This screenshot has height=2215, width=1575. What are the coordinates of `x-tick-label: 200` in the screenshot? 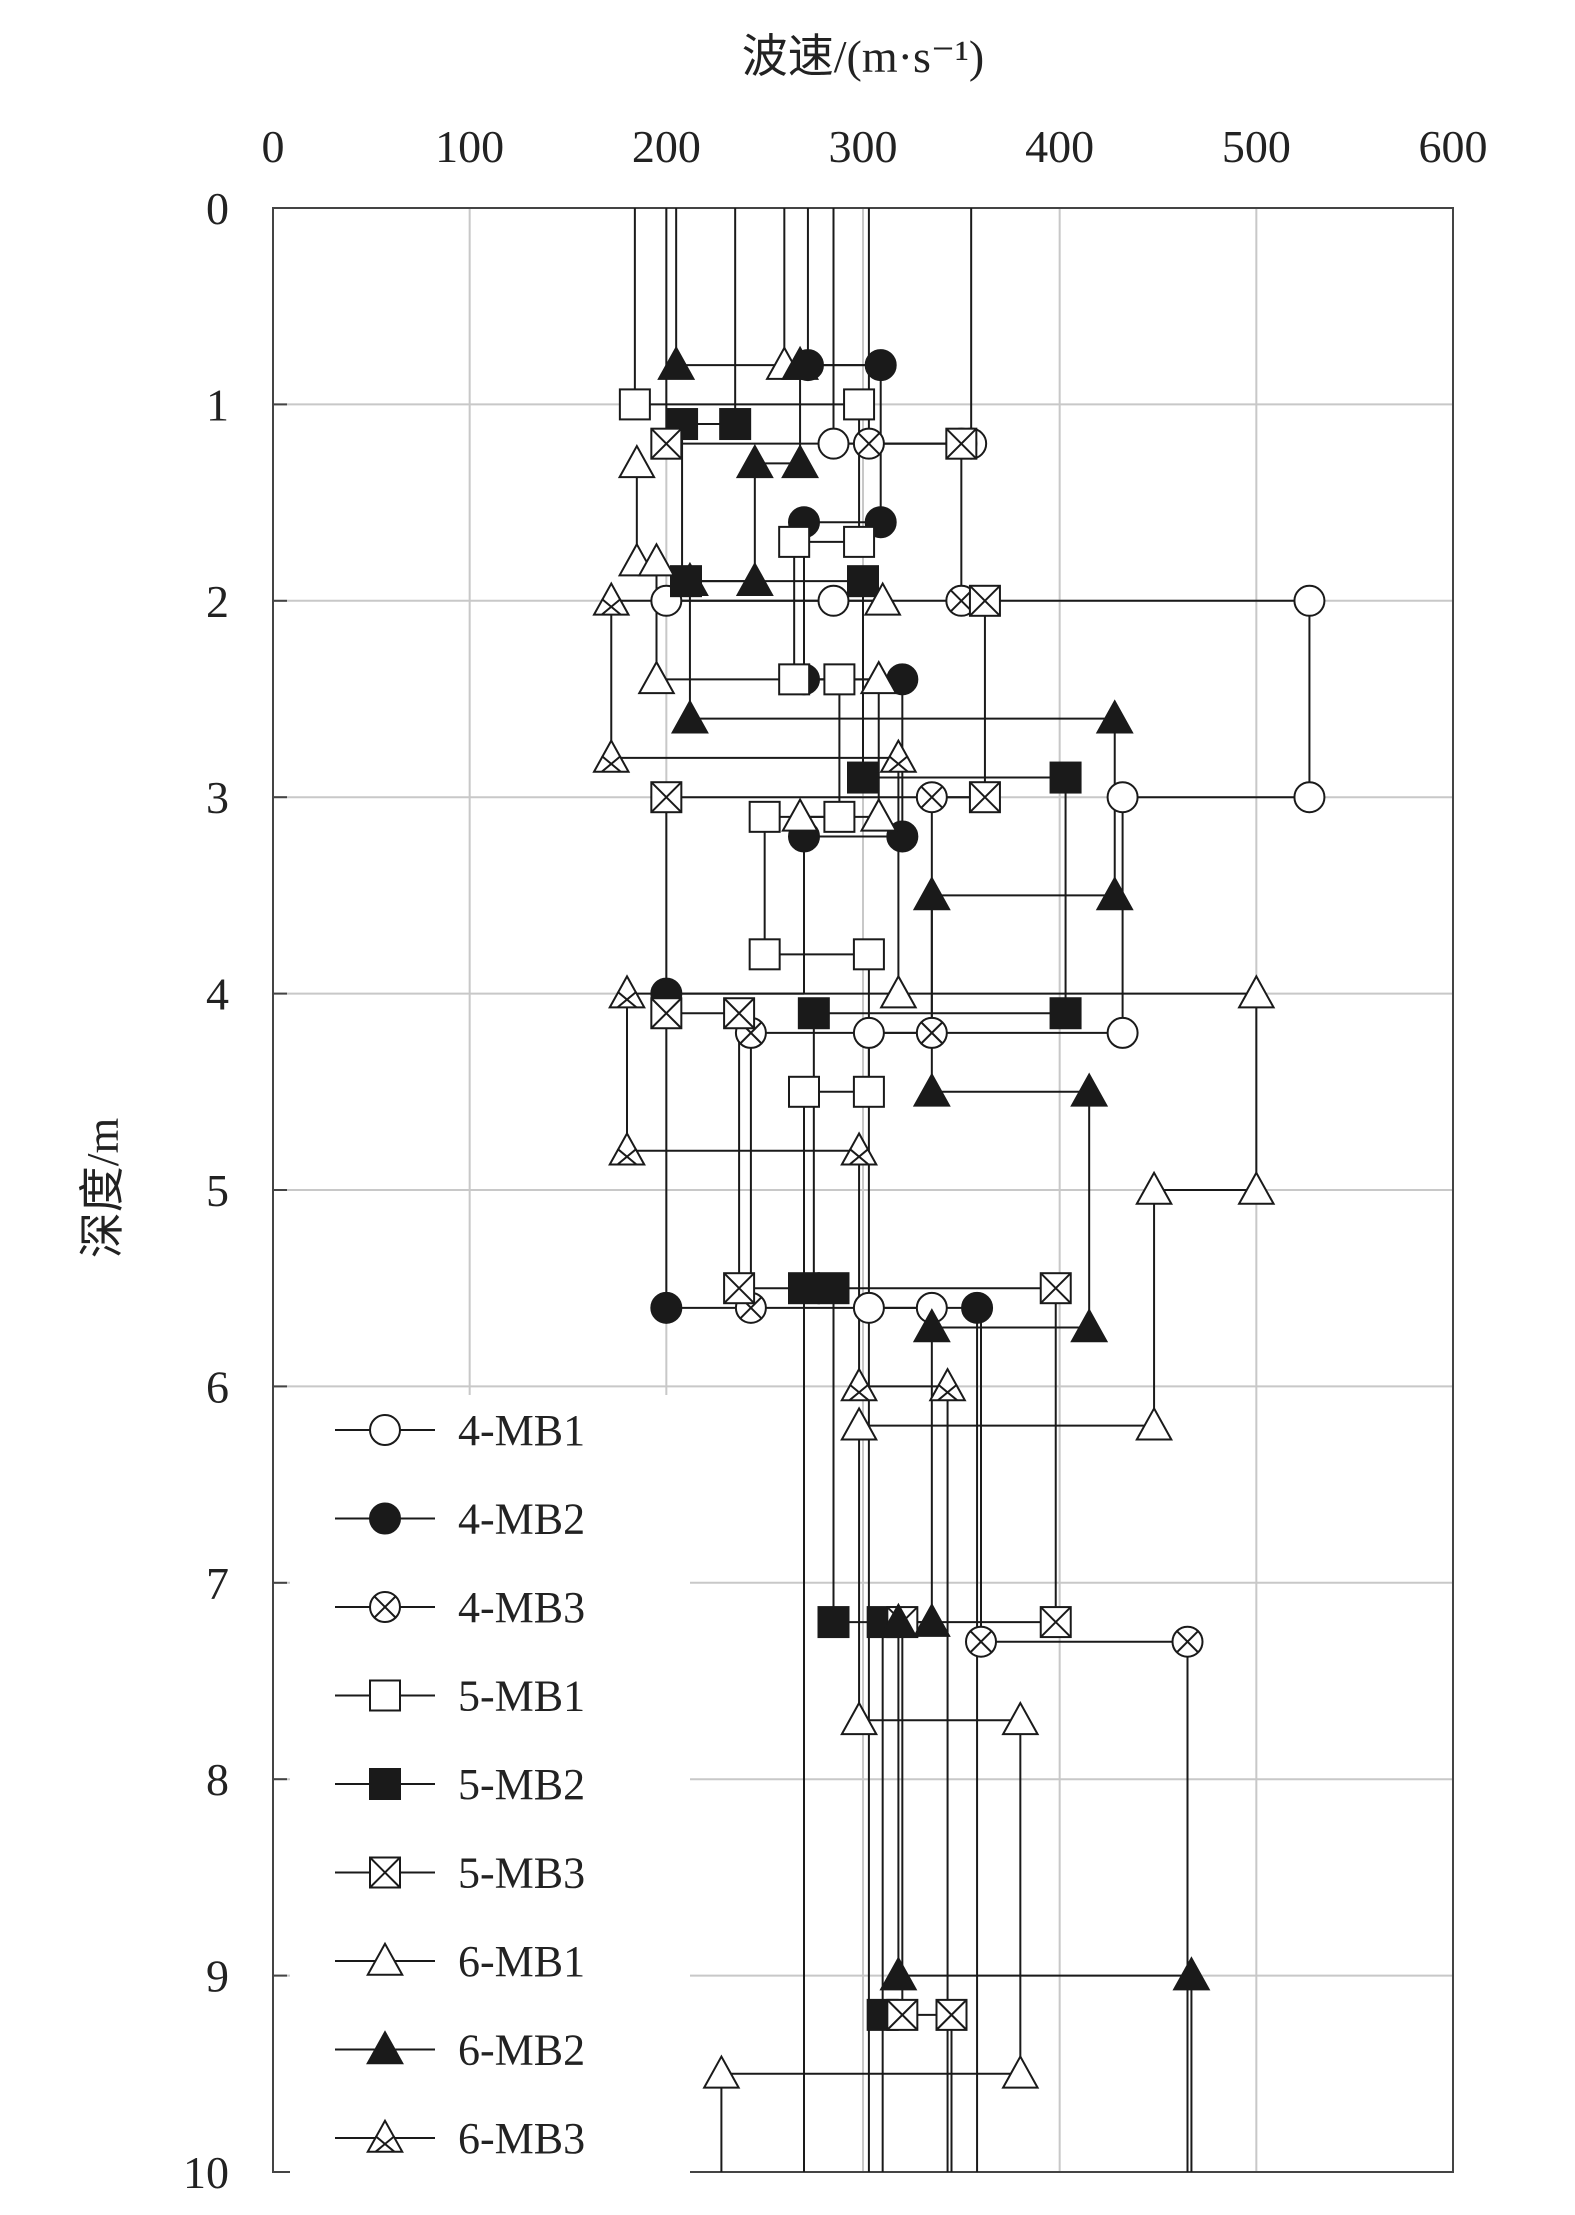 It's located at (666, 146).